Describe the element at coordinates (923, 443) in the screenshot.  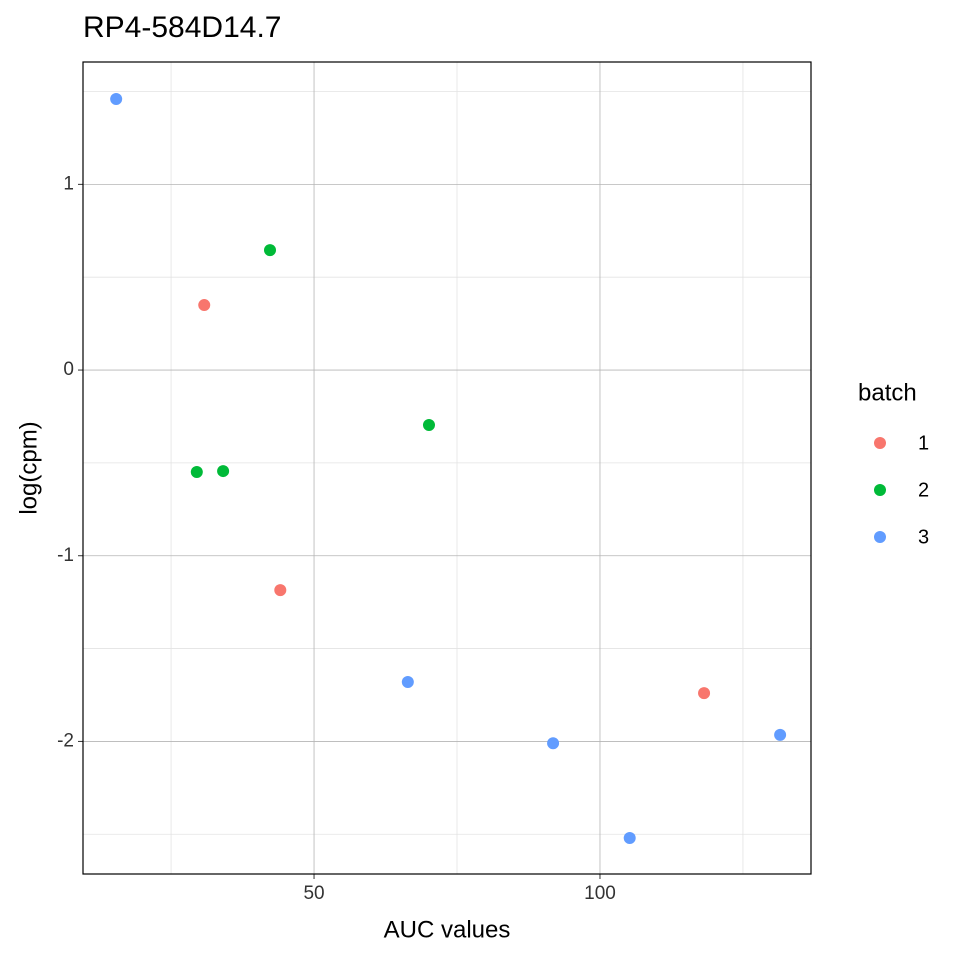
I see `legend-label: 1` at that location.